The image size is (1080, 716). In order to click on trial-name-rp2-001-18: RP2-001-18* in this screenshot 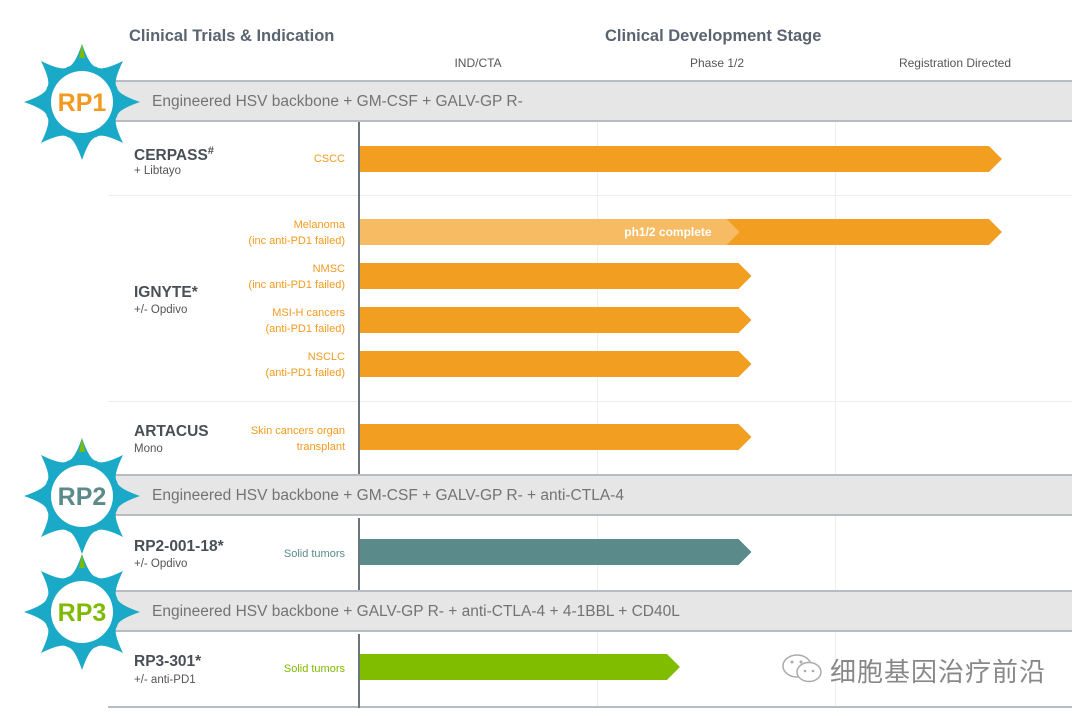, I will do `click(179, 546)`.